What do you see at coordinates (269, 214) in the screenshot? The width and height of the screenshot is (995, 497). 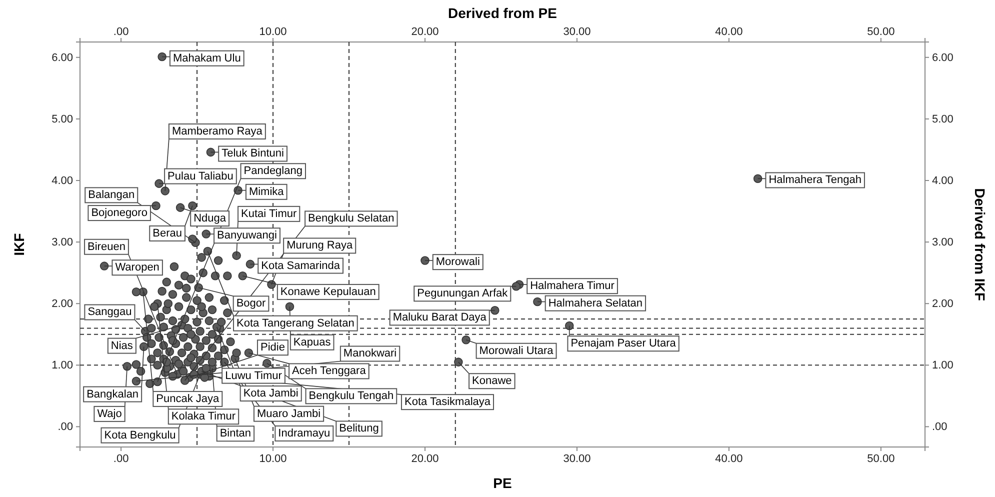 I see `annotation: Kutai Timur` at bounding box center [269, 214].